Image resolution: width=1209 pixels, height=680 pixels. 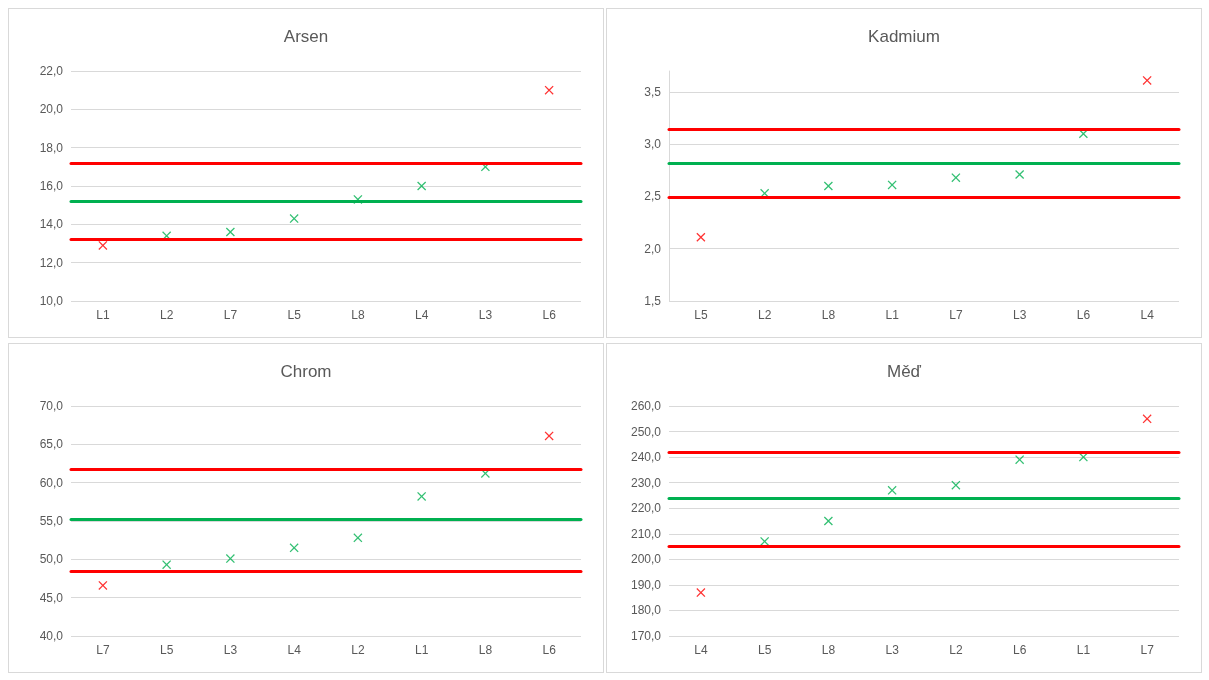 What do you see at coordinates (51, 224) in the screenshot?
I see `y-tick-label: 14,0` at bounding box center [51, 224].